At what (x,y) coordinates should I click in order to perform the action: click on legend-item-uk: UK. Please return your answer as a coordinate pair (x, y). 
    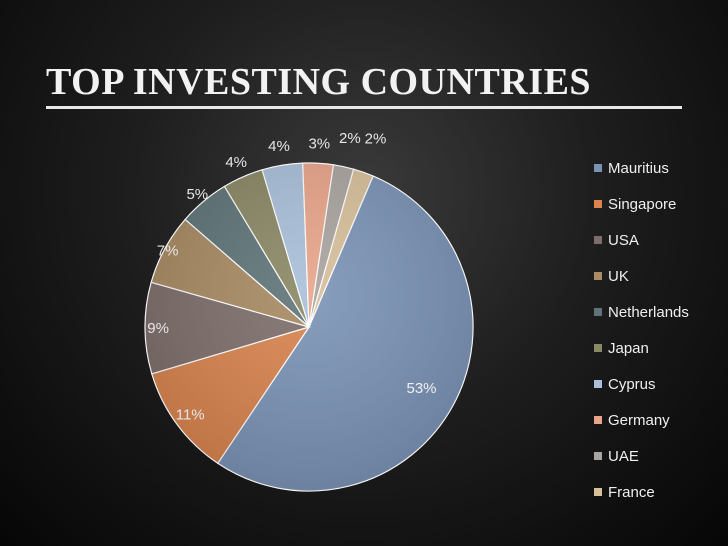
    Looking at the image, I should click on (659, 276).